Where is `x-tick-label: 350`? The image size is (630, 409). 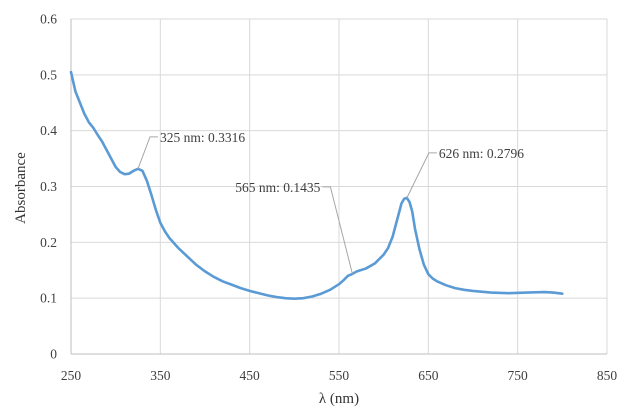
x-tick-label: 350 is located at coordinates (160, 375).